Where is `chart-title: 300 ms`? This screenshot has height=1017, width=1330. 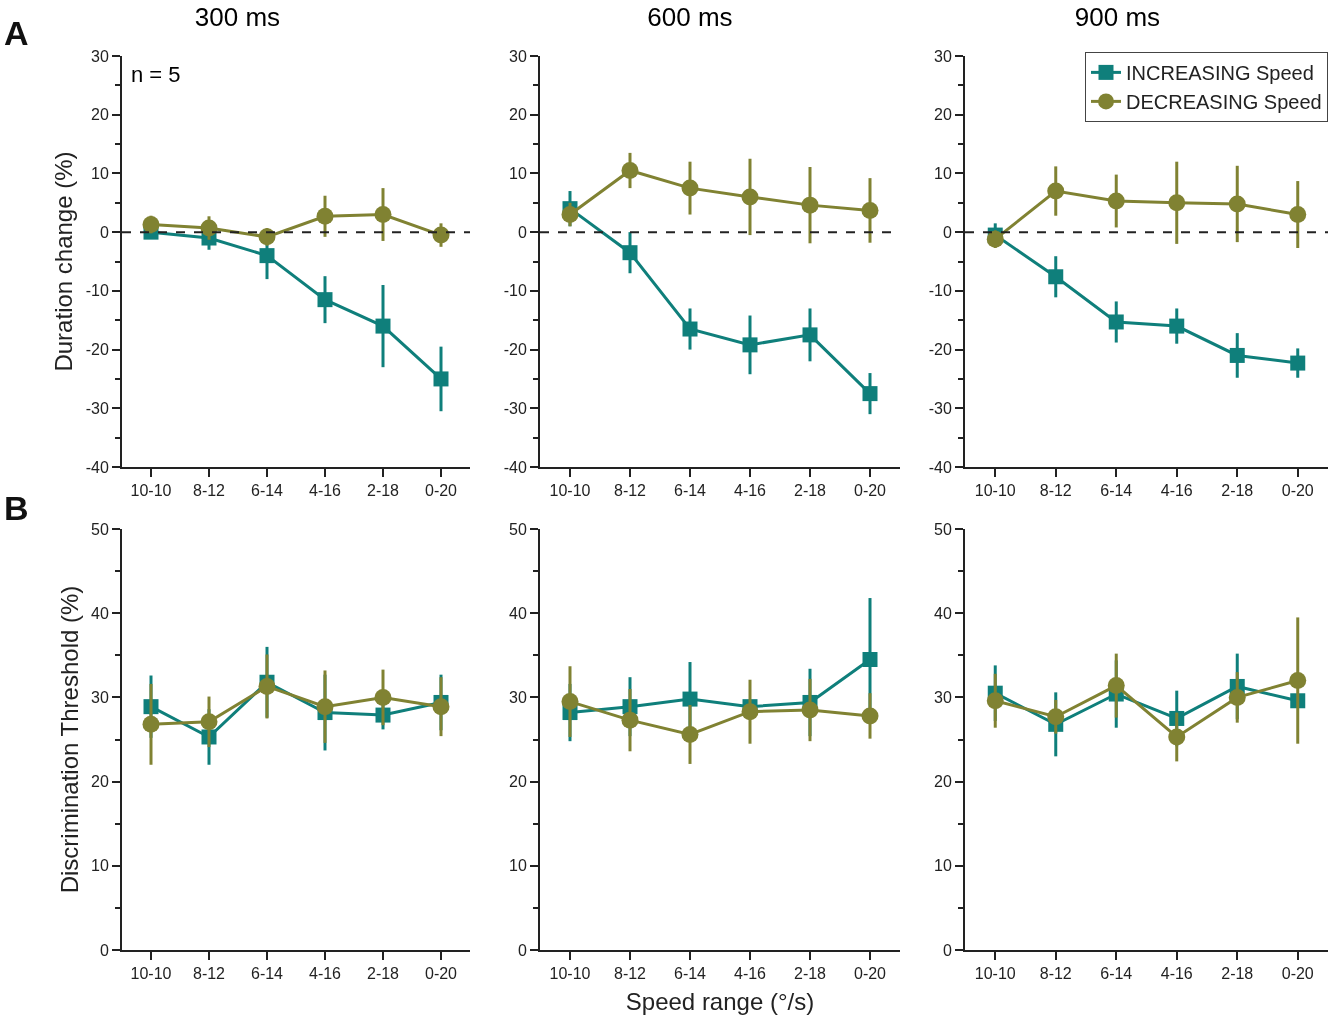 chart-title: 300 ms is located at coordinates (237, 17).